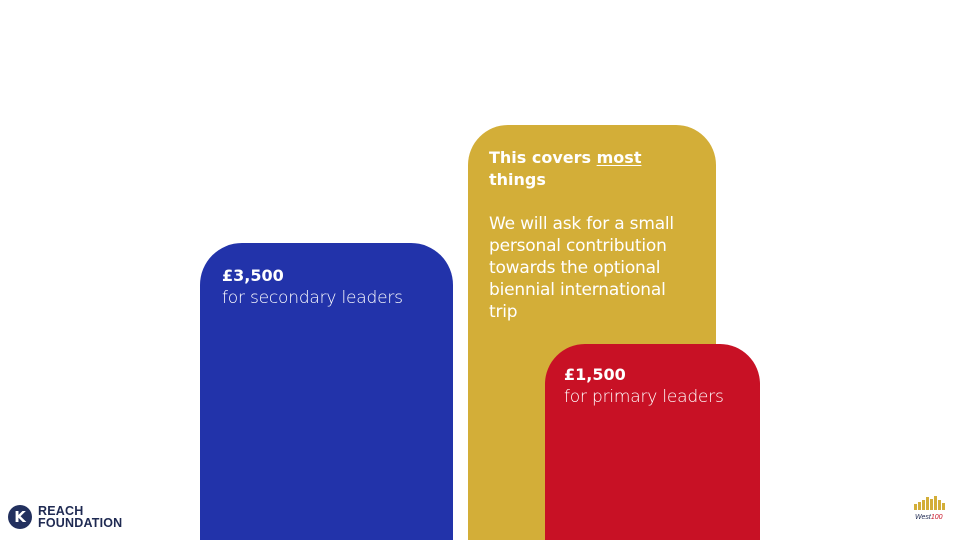 This screenshot has height=540, width=960. Describe the element at coordinates (937, 517) in the screenshot. I see `west-logo-number: 100` at that location.